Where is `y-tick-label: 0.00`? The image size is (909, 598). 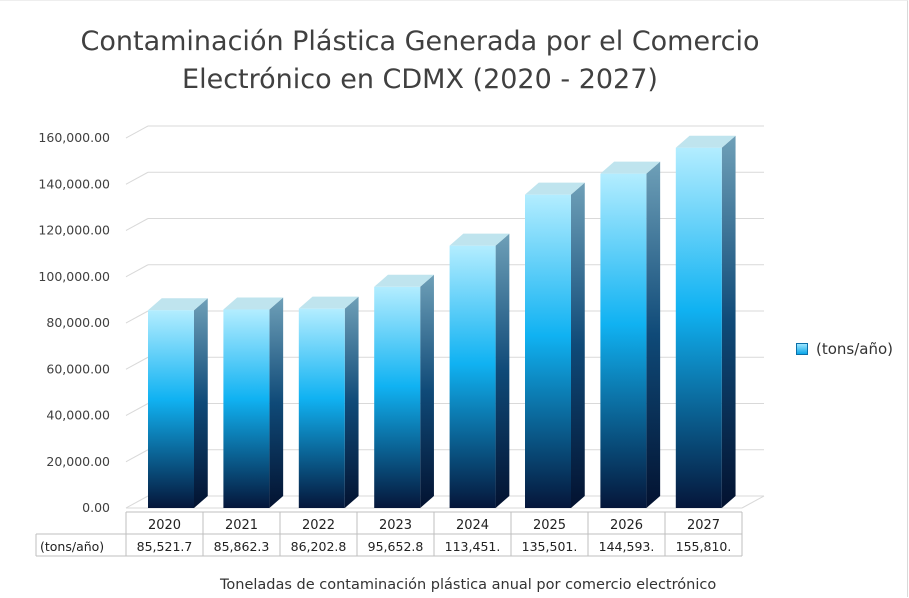 y-tick-label: 0.00 is located at coordinates (96, 507).